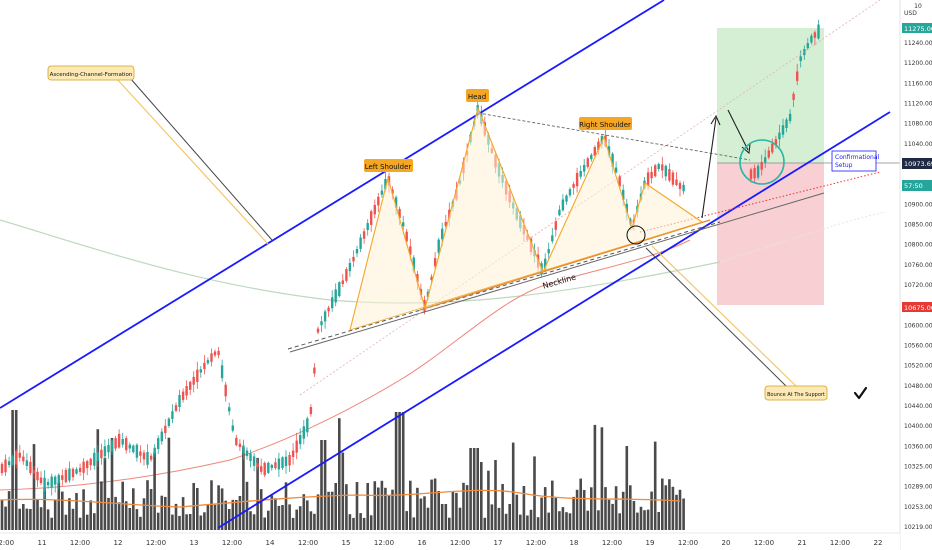 The height and width of the screenshot is (550, 932). I want to click on neckline, so click(504, 285).